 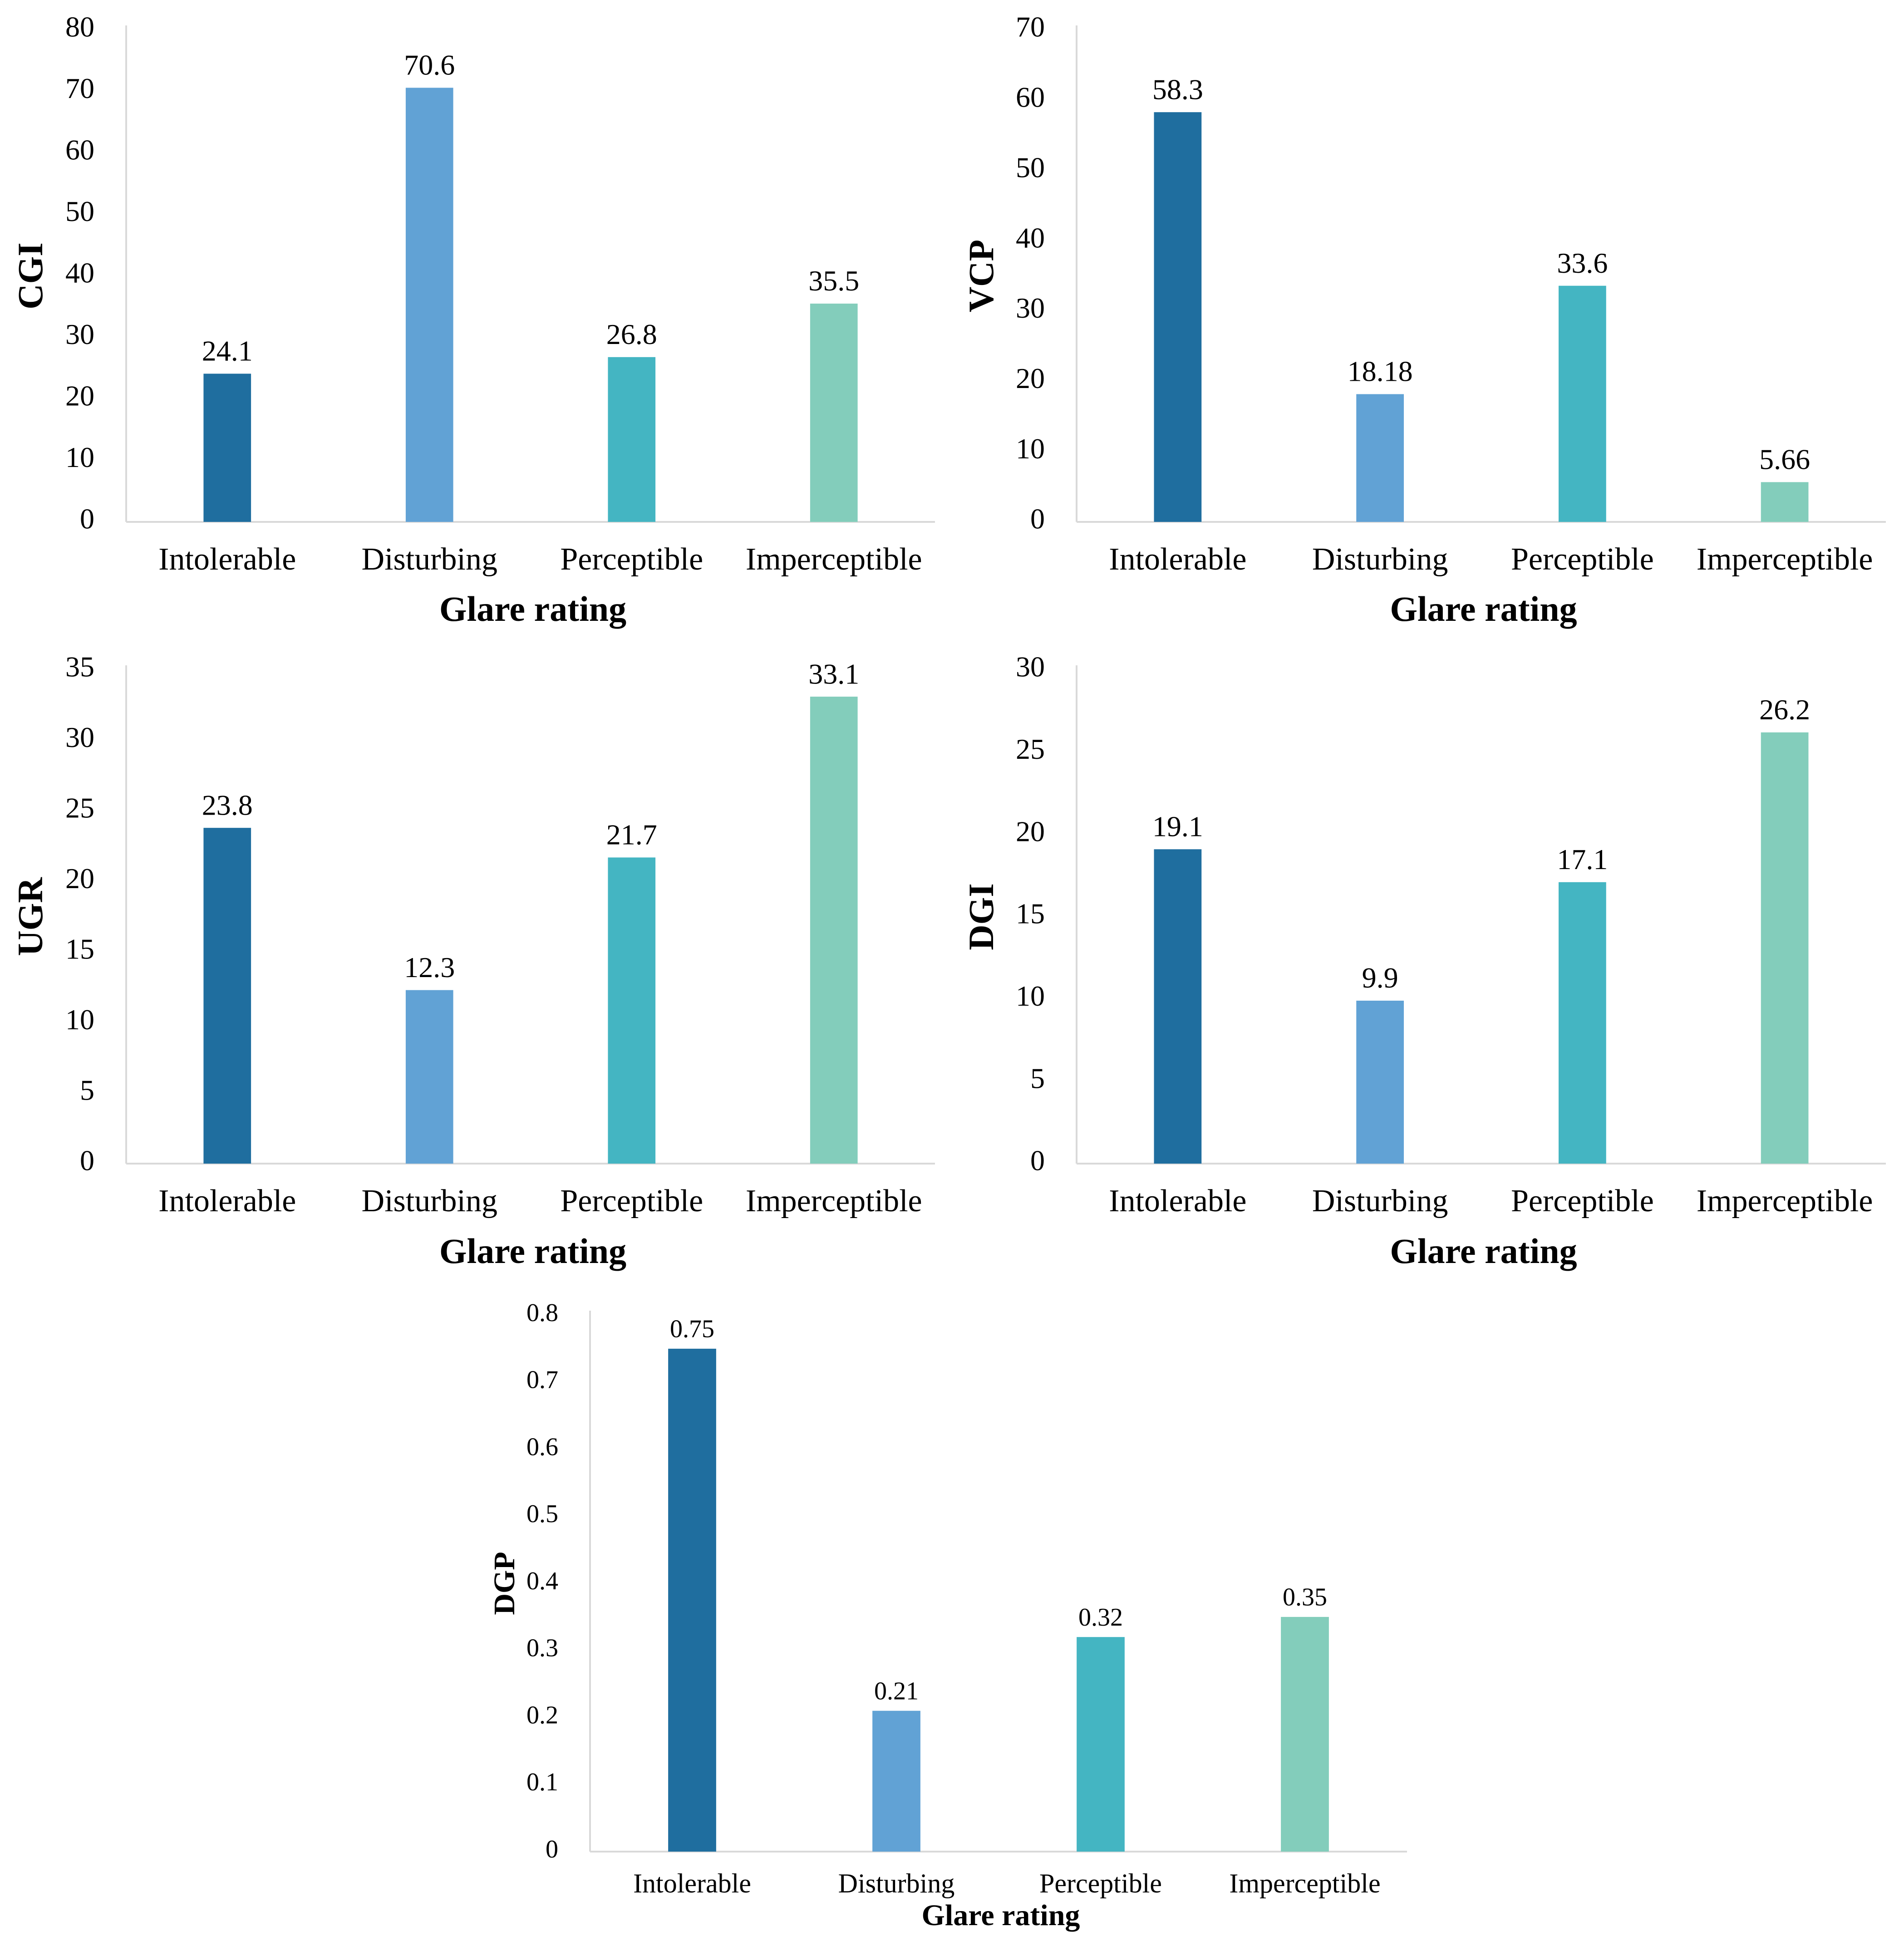 What do you see at coordinates (504, 1584) in the screenshot?
I see `y-axis-title: DGP` at bounding box center [504, 1584].